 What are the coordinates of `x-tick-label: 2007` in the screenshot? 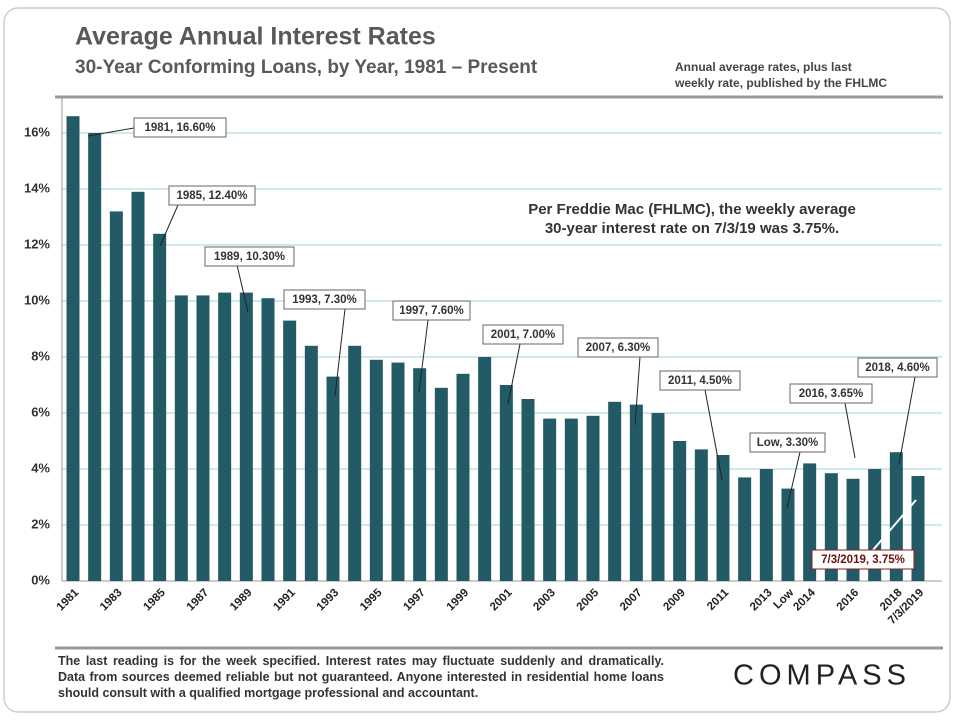 It's located at (631, 600).